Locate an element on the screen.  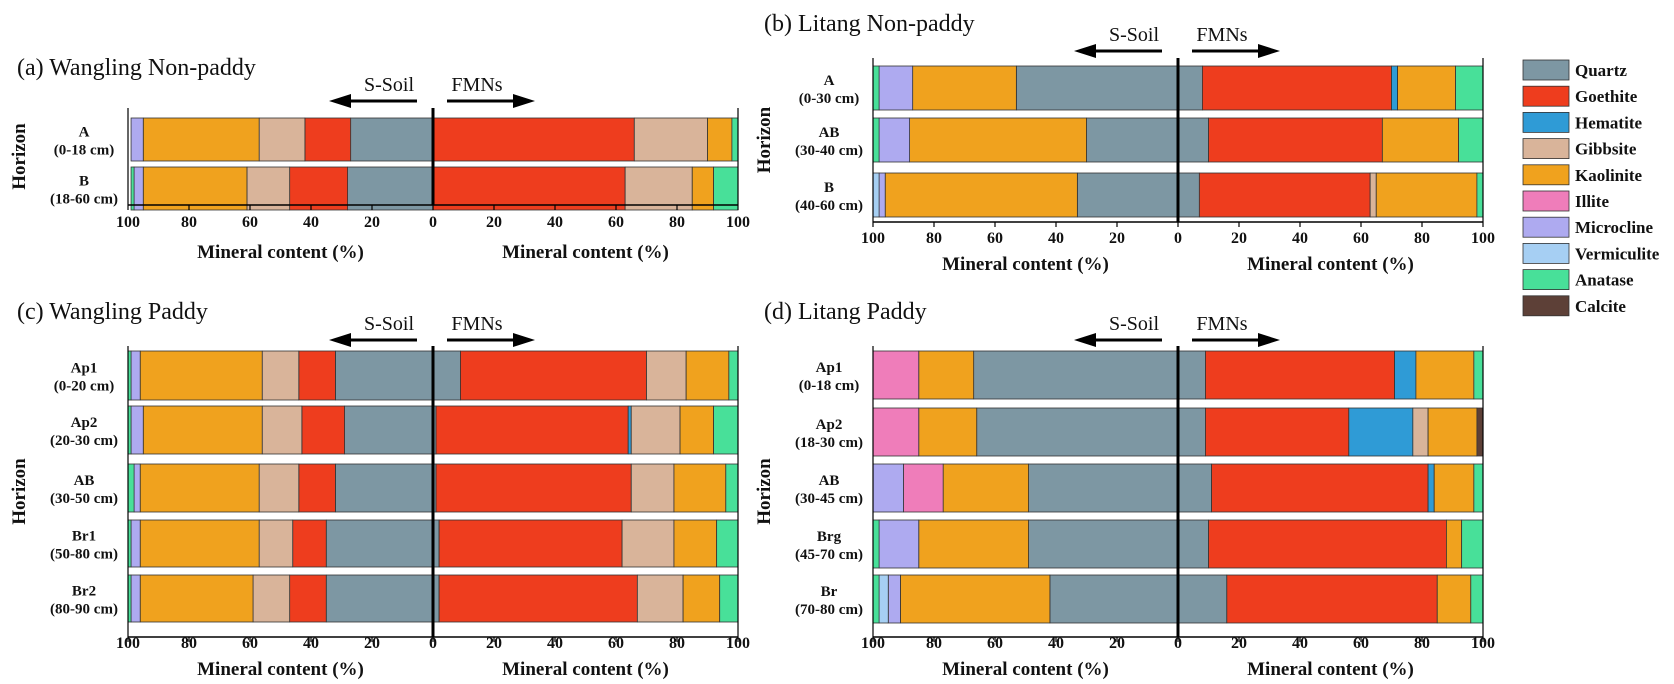
arrow-label-s-soil: S-Soil is located at coordinates (1134, 324).